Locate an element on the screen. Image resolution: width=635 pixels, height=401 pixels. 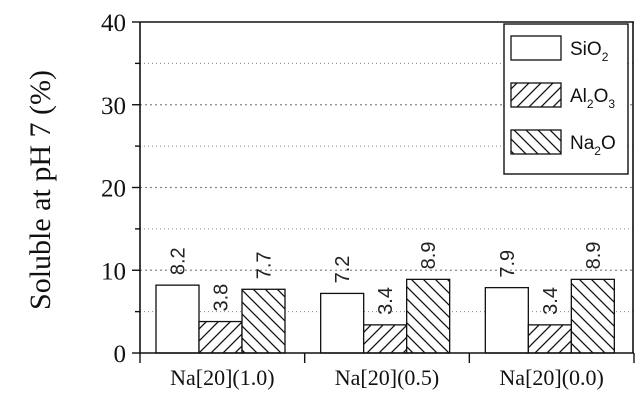
legend-text: Al is located at coordinates (578, 96).